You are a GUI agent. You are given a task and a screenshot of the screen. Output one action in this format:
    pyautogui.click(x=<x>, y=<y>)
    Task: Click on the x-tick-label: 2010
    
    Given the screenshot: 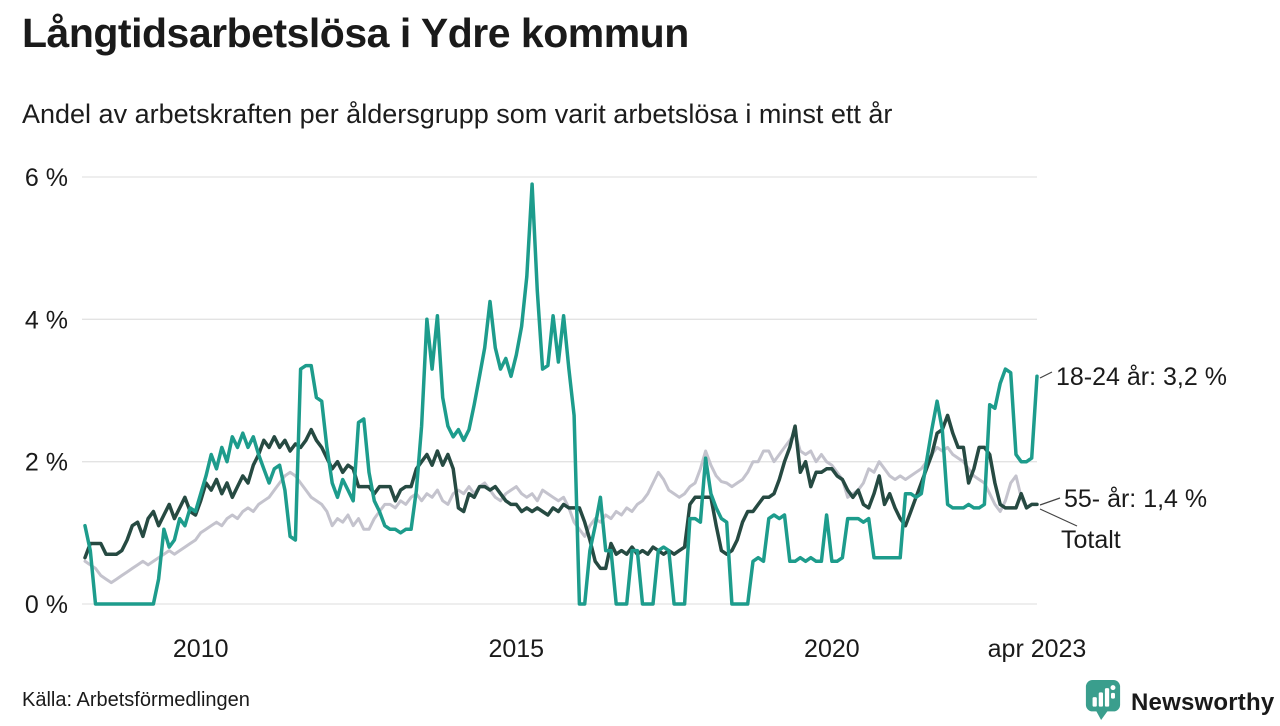 What is the action you would take?
    pyautogui.click(x=201, y=649)
    